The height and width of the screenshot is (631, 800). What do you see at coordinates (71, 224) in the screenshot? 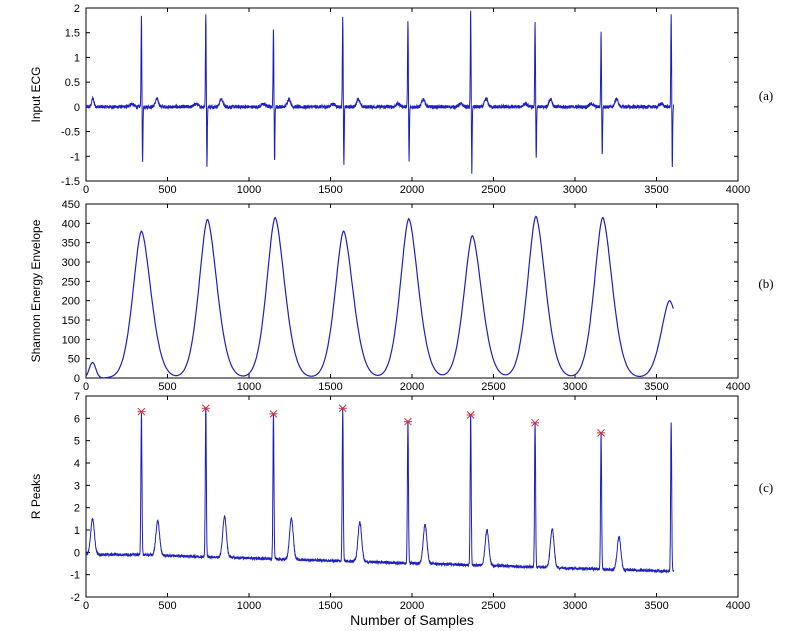
I see `y-tick-label: 400` at bounding box center [71, 224].